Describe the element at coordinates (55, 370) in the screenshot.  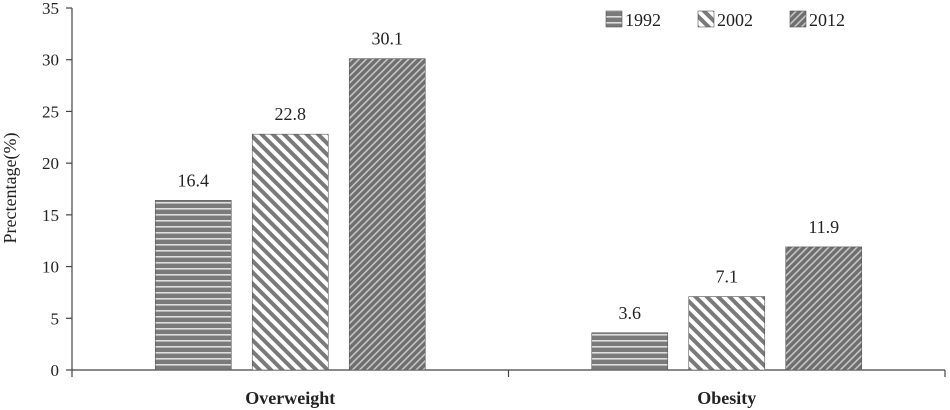
I see `y-tick-label: 0` at that location.